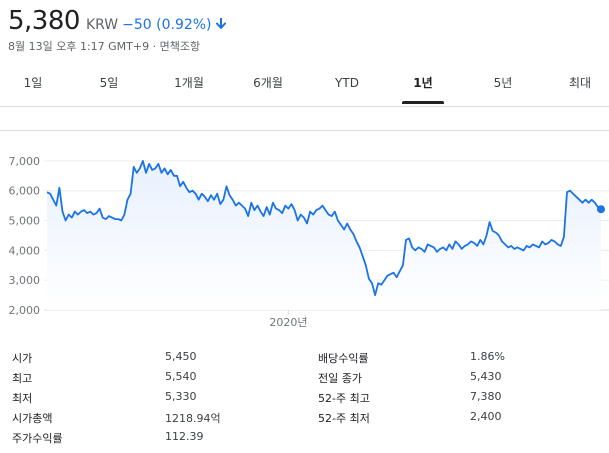 The width and height of the screenshot is (609, 453). What do you see at coordinates (167, 25) in the screenshot?
I see `price-change: −50 (0.92%)` at bounding box center [167, 25].